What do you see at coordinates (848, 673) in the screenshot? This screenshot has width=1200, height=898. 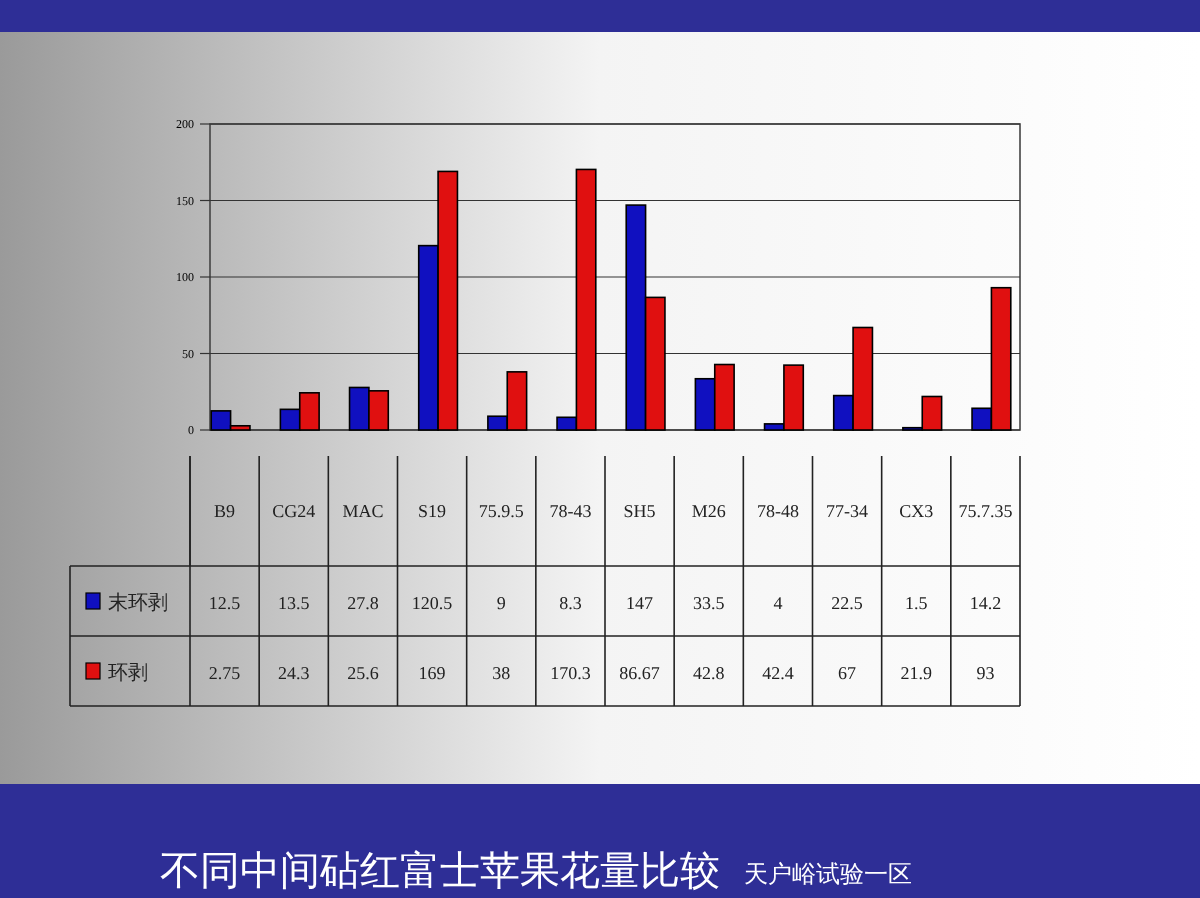 I see `data-label: 67` at bounding box center [848, 673].